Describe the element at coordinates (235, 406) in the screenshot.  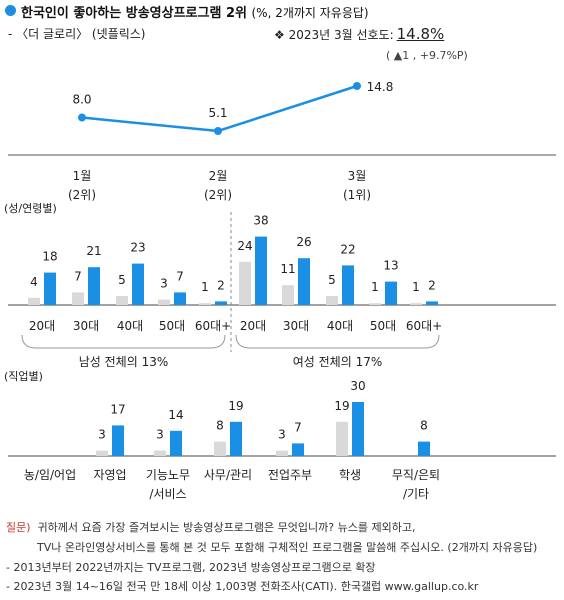
I see `bar-value-label-female: 19` at that location.